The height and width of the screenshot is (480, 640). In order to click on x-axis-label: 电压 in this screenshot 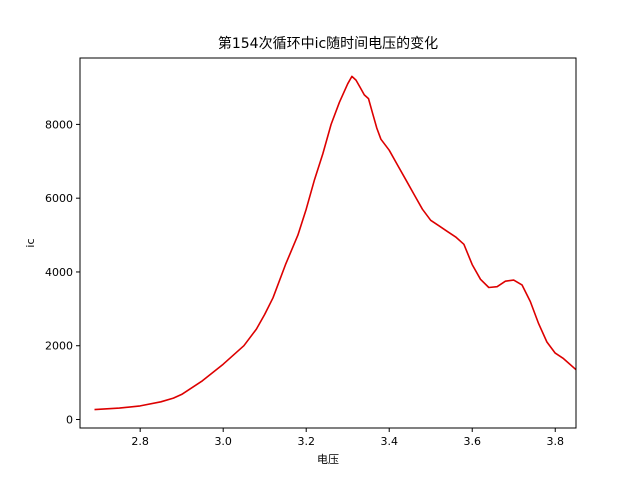, I will do `click(328, 459)`.